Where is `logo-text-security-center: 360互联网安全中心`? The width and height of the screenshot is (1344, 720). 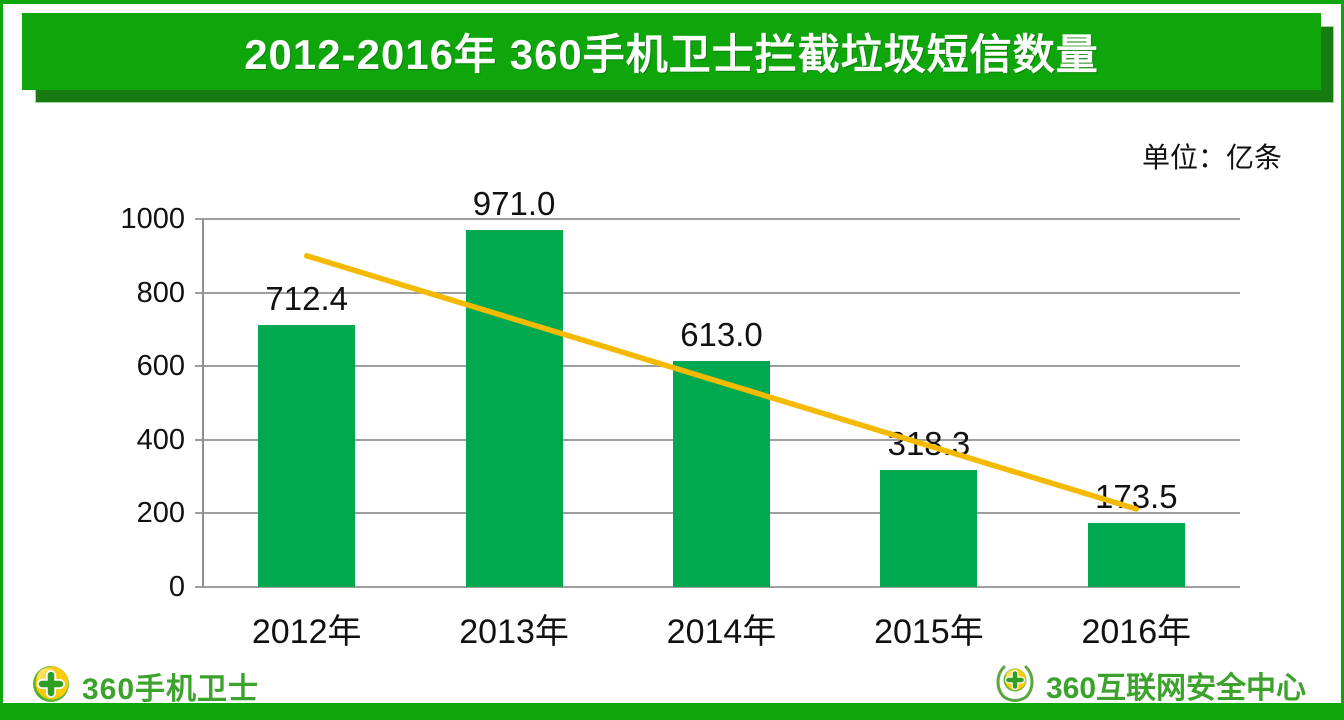 logo-text-security-center: 360互联网安全中心 is located at coordinates (1176, 688).